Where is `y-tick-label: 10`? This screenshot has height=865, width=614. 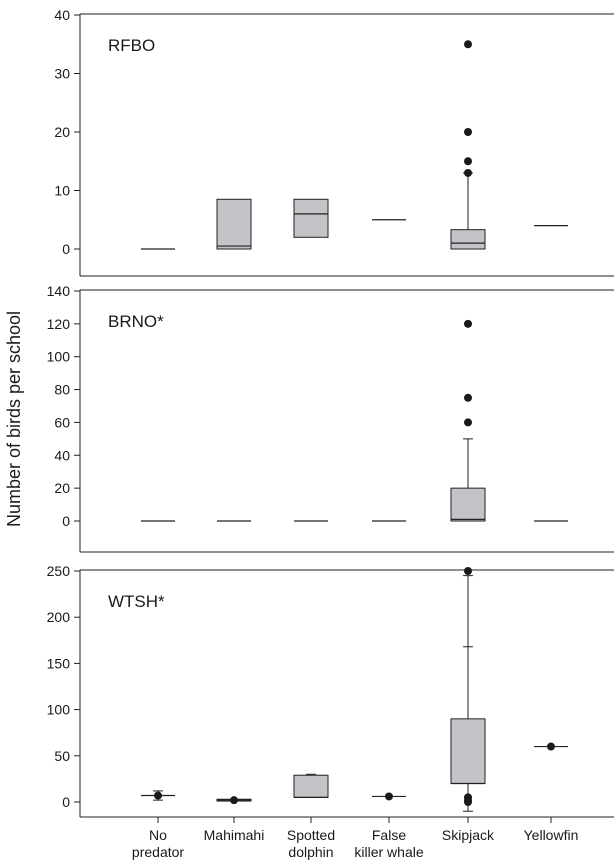 y-tick-label: 10 is located at coordinates (62, 191).